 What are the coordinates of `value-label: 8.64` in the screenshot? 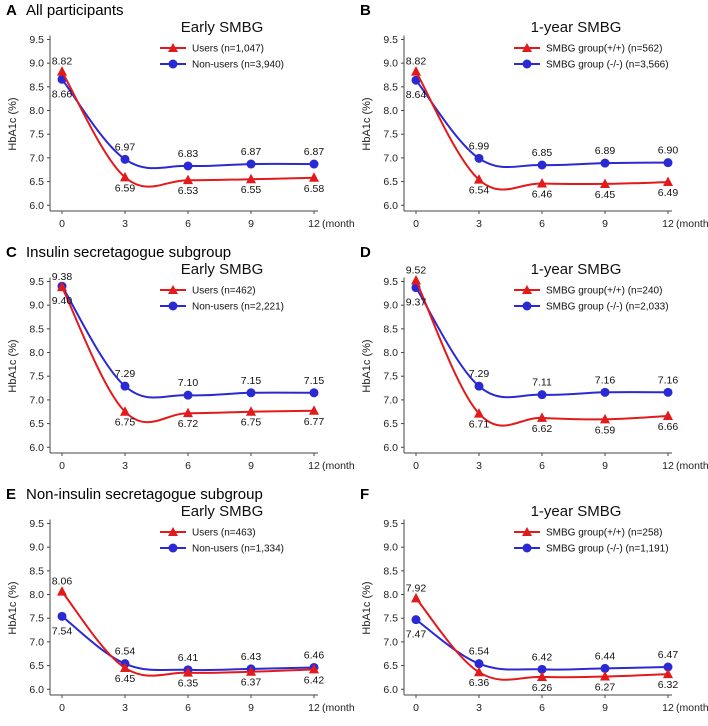 It's located at (416, 95).